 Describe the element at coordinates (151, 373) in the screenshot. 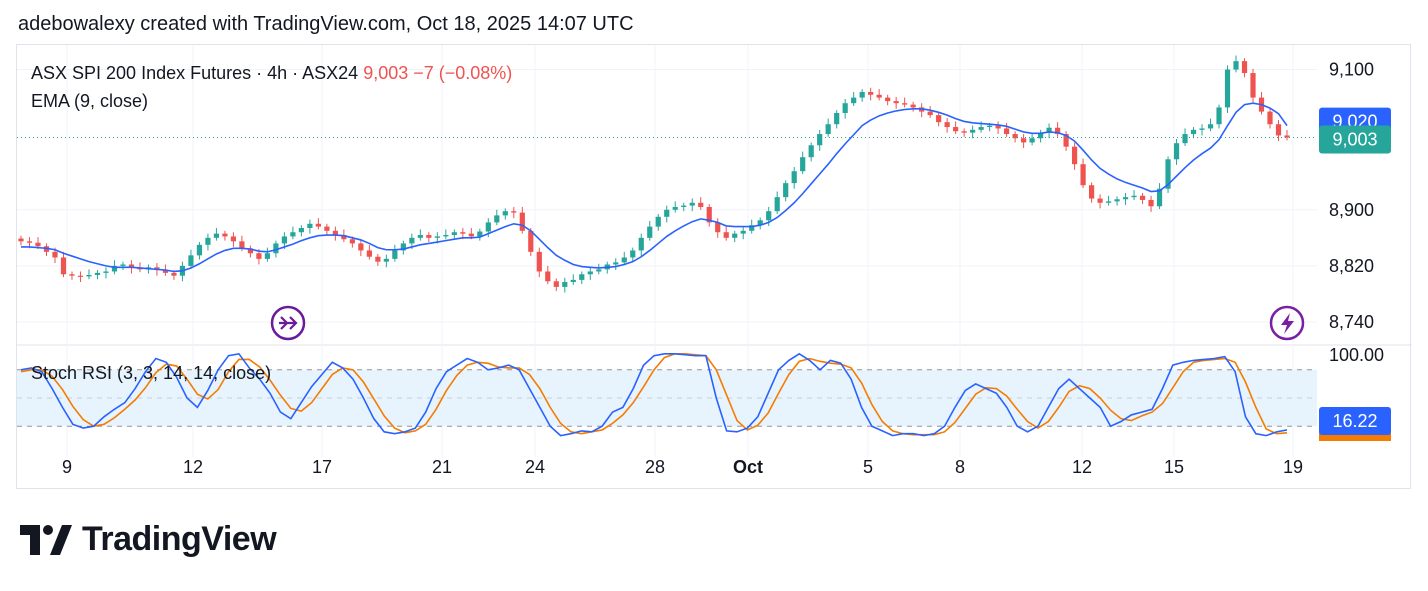

I see `stoch-legend: Stoch RSI (3, 3, 14, 14, close)` at that location.